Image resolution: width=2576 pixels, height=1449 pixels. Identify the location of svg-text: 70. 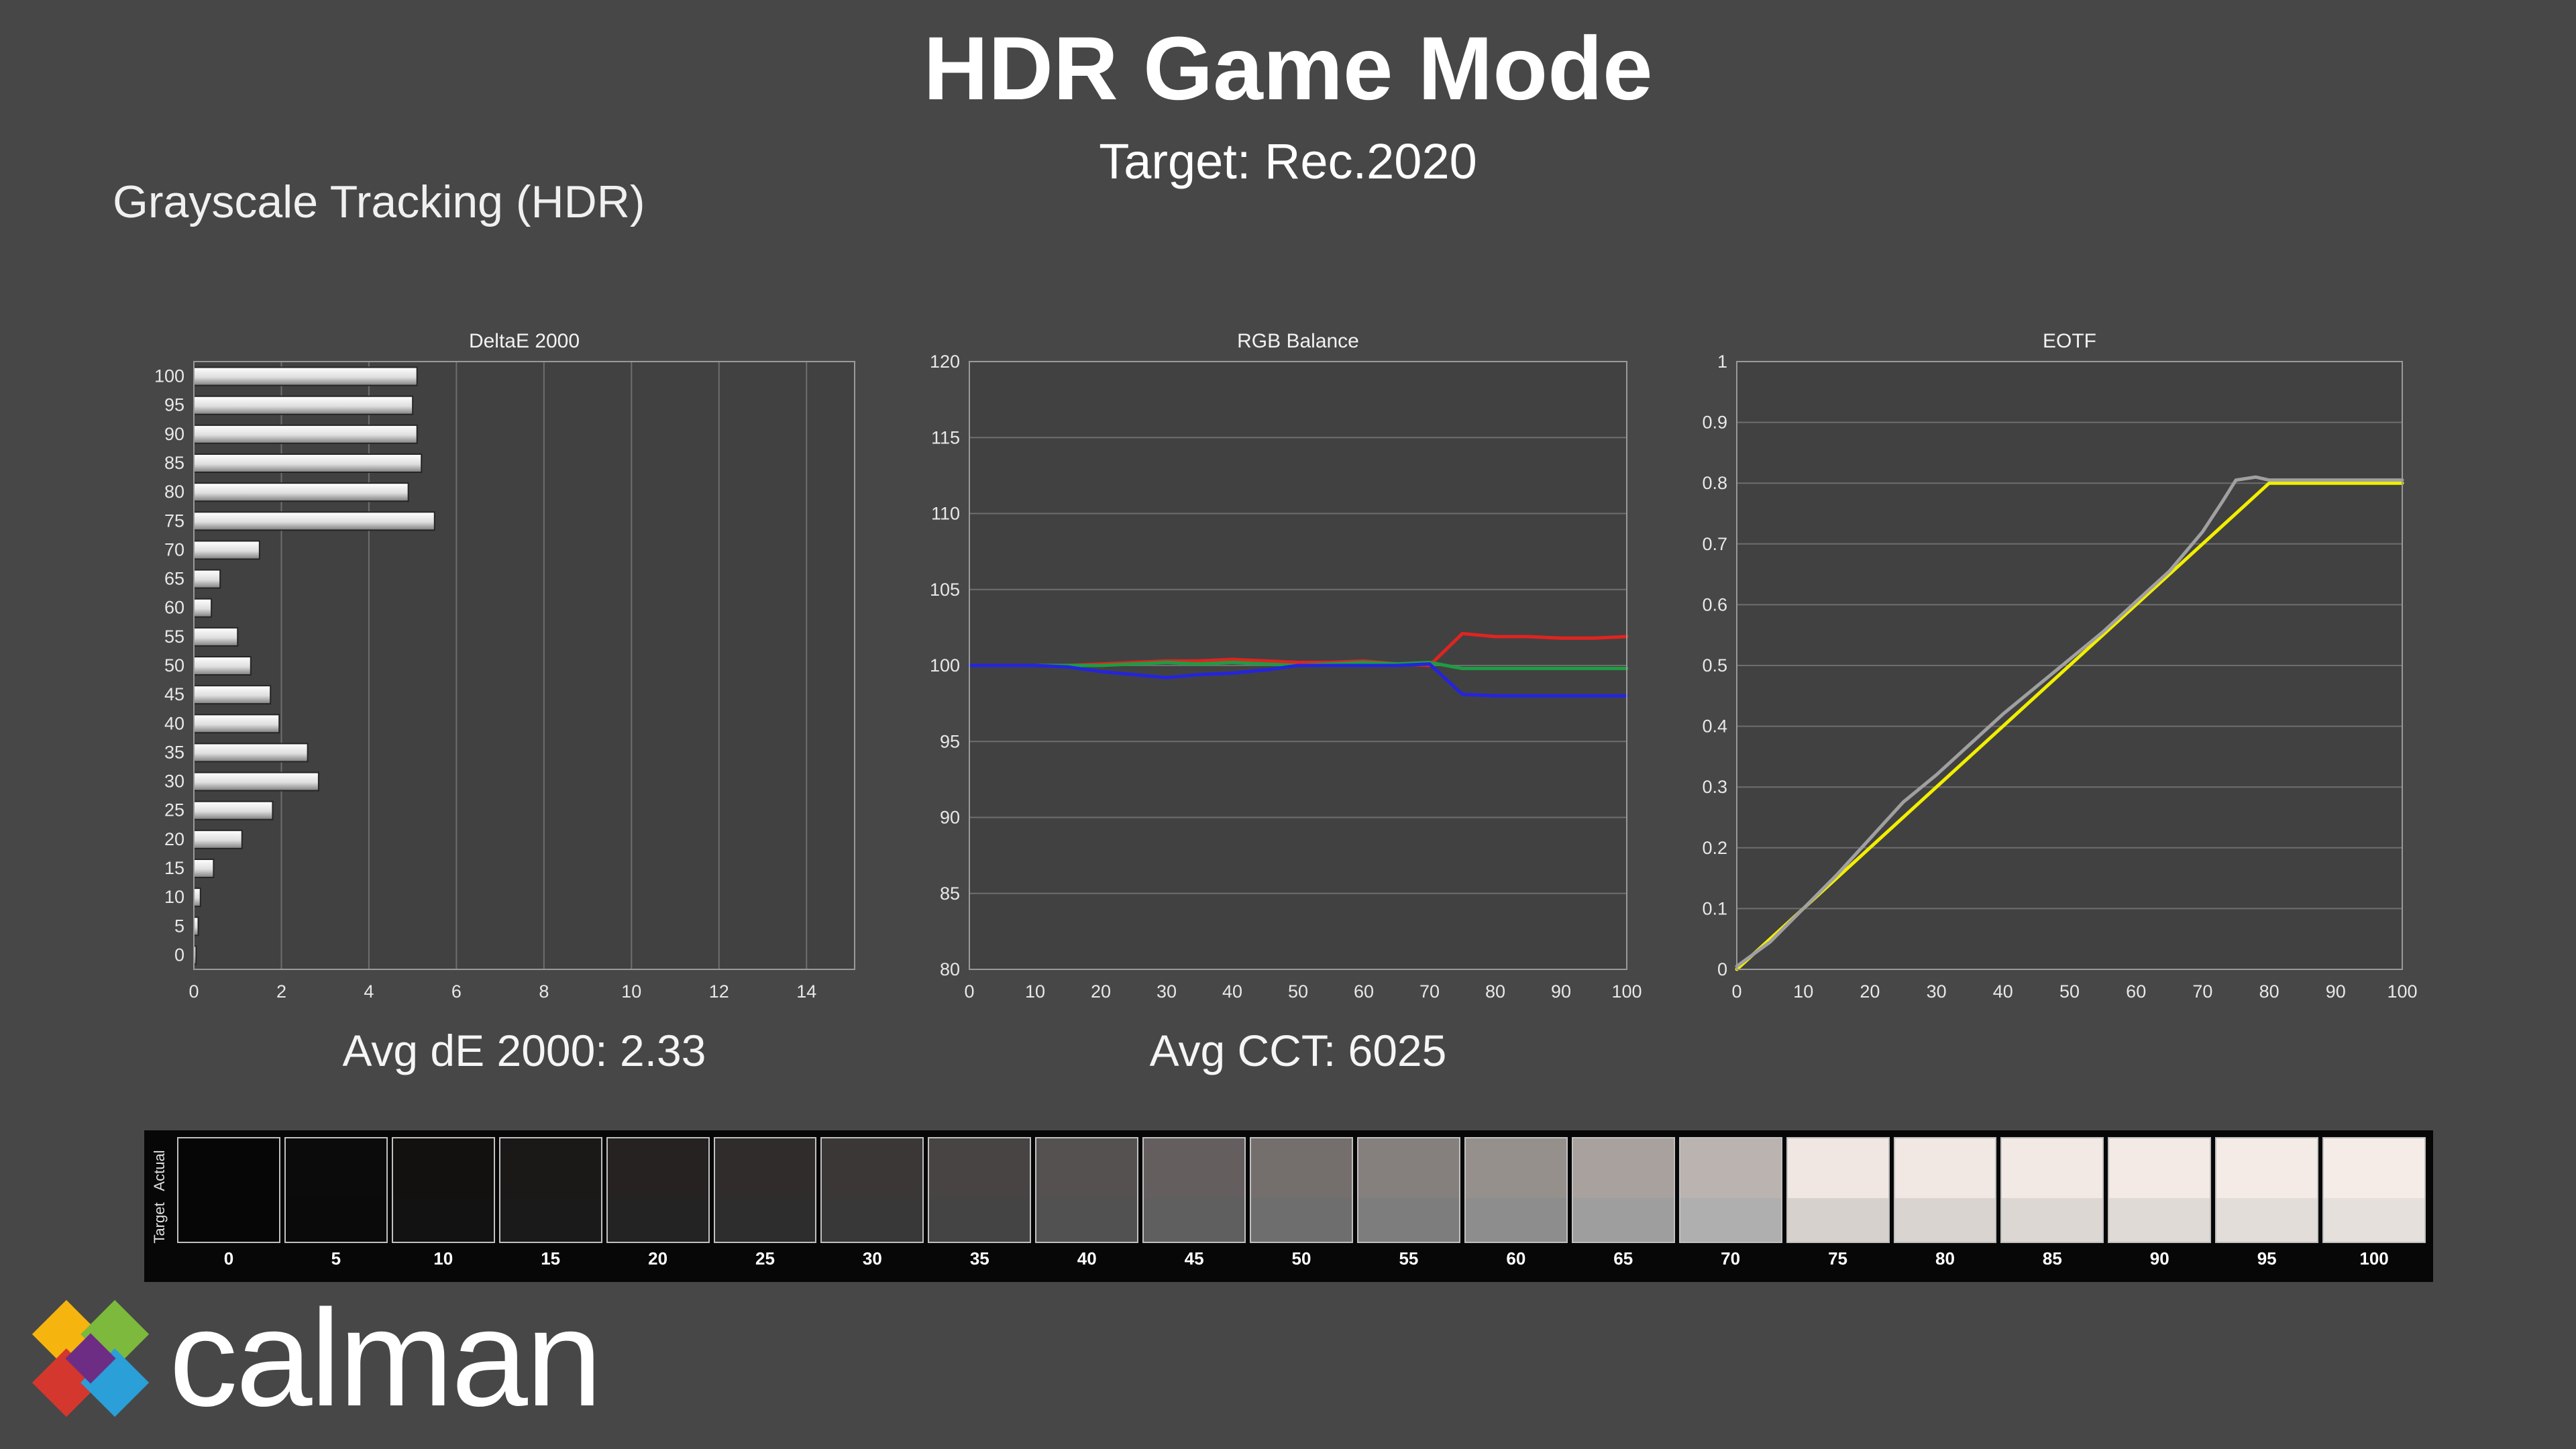
(174, 549).